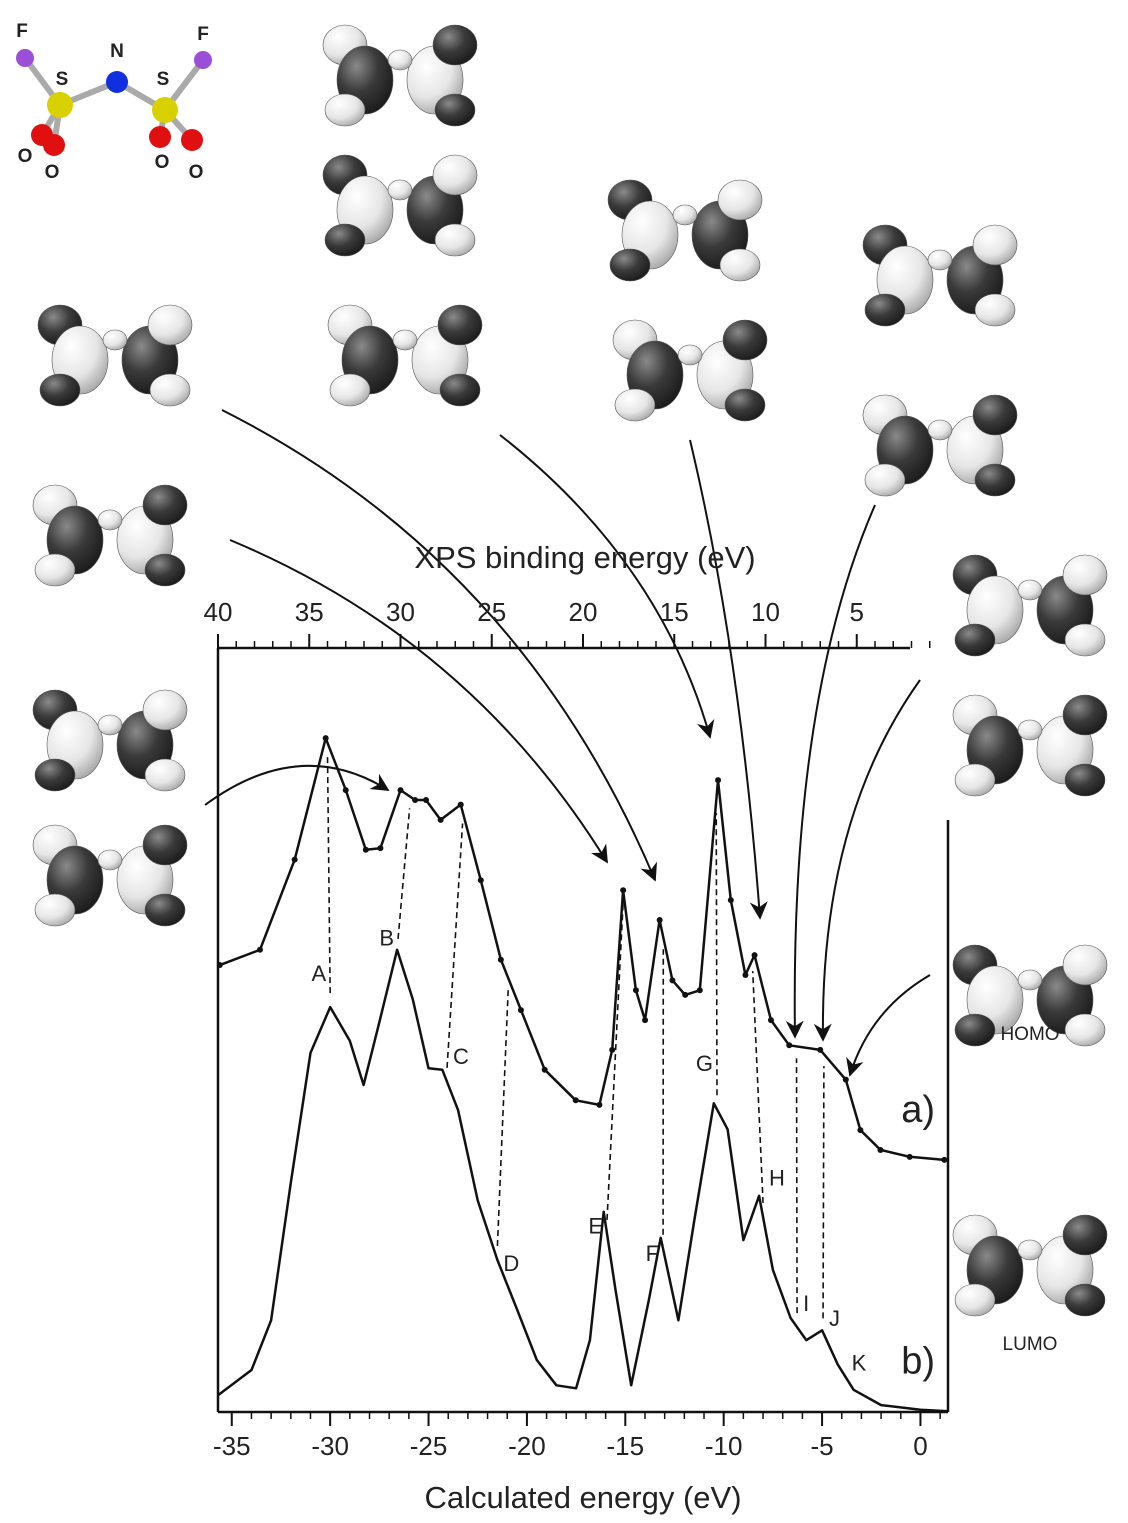 This screenshot has height=1523, width=1128. I want to click on atom-label: O, so click(25, 156).